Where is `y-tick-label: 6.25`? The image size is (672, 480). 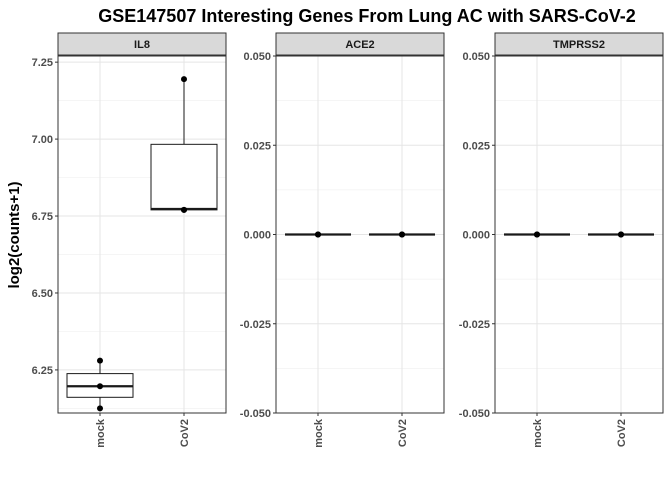
y-tick-label: 6.25 is located at coordinates (42, 371).